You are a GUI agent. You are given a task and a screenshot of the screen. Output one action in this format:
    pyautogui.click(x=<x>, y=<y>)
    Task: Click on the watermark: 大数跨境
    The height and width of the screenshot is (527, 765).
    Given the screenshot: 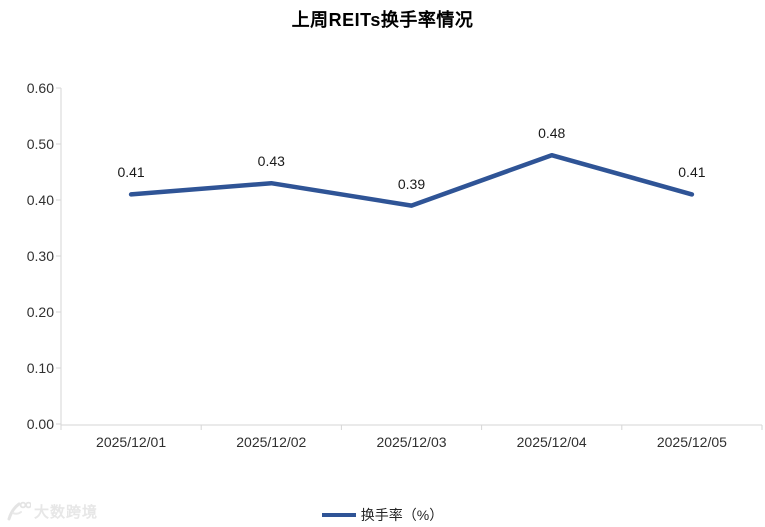 What is the action you would take?
    pyautogui.click(x=51, y=511)
    